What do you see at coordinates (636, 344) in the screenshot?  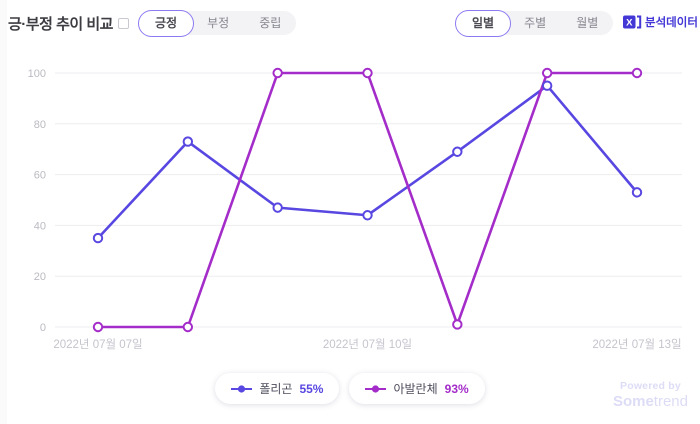 I see `x-axis-tick-label: 2022년 07월 13일` at bounding box center [636, 344].